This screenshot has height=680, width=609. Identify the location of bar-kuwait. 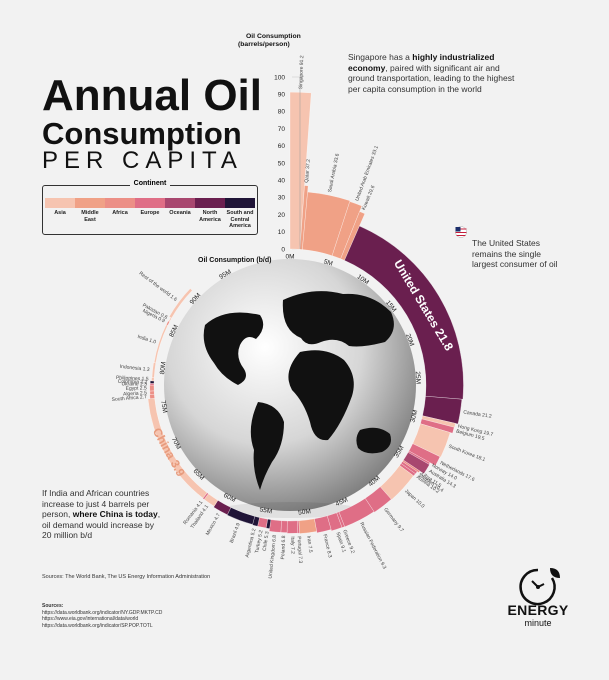
(353, 236).